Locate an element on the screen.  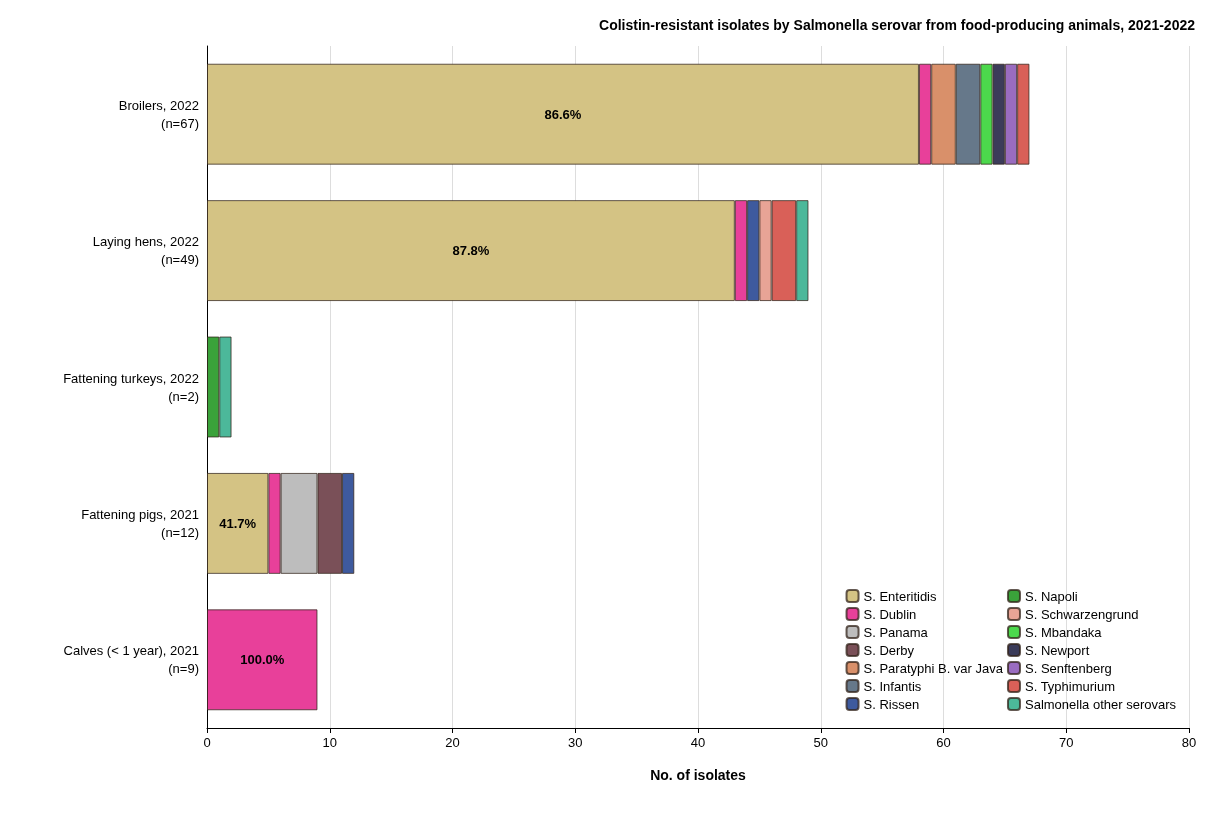
annotation: 86.6% is located at coordinates (563, 114).